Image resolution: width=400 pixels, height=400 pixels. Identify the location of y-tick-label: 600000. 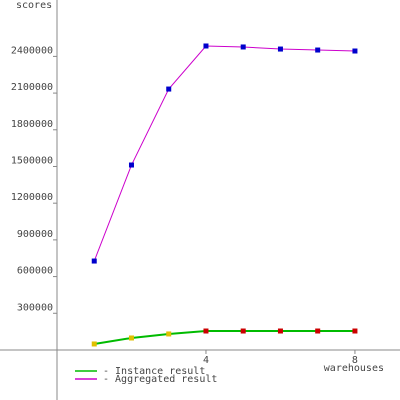
(35, 271).